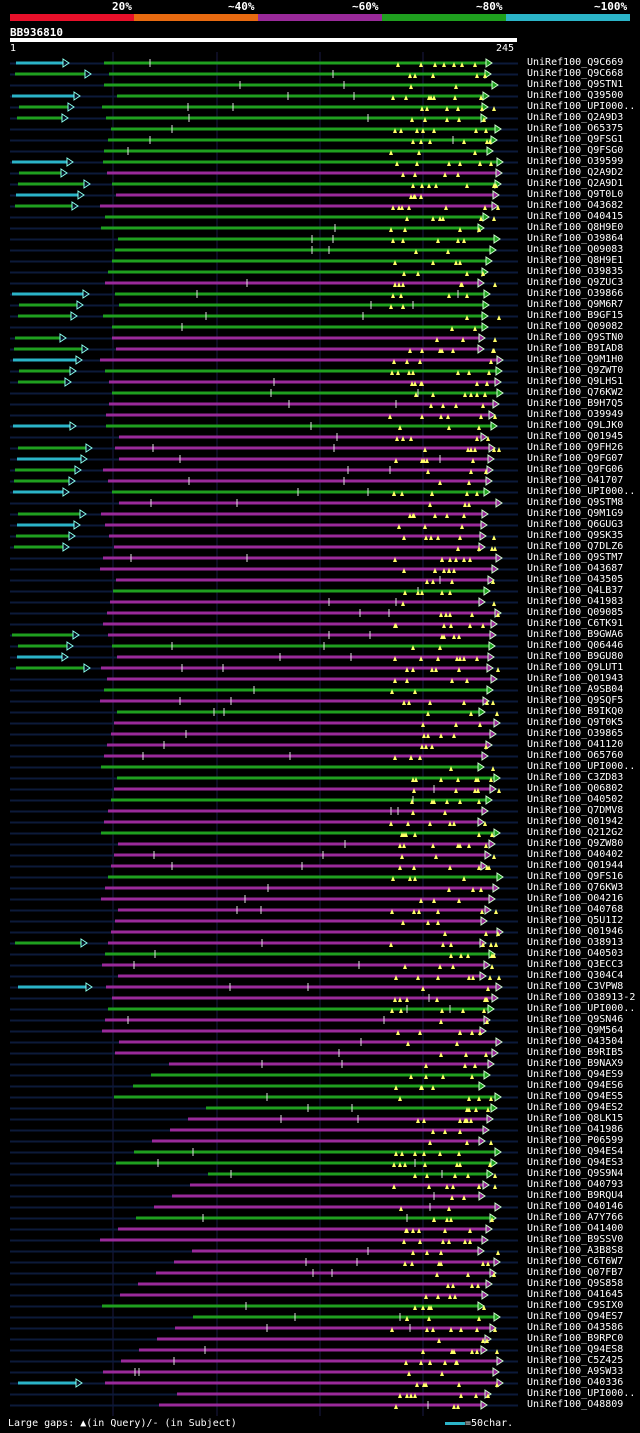 The width and height of the screenshot is (640, 1433). I want to click on hit-label: UniRef100_Q09082, so click(575, 326).